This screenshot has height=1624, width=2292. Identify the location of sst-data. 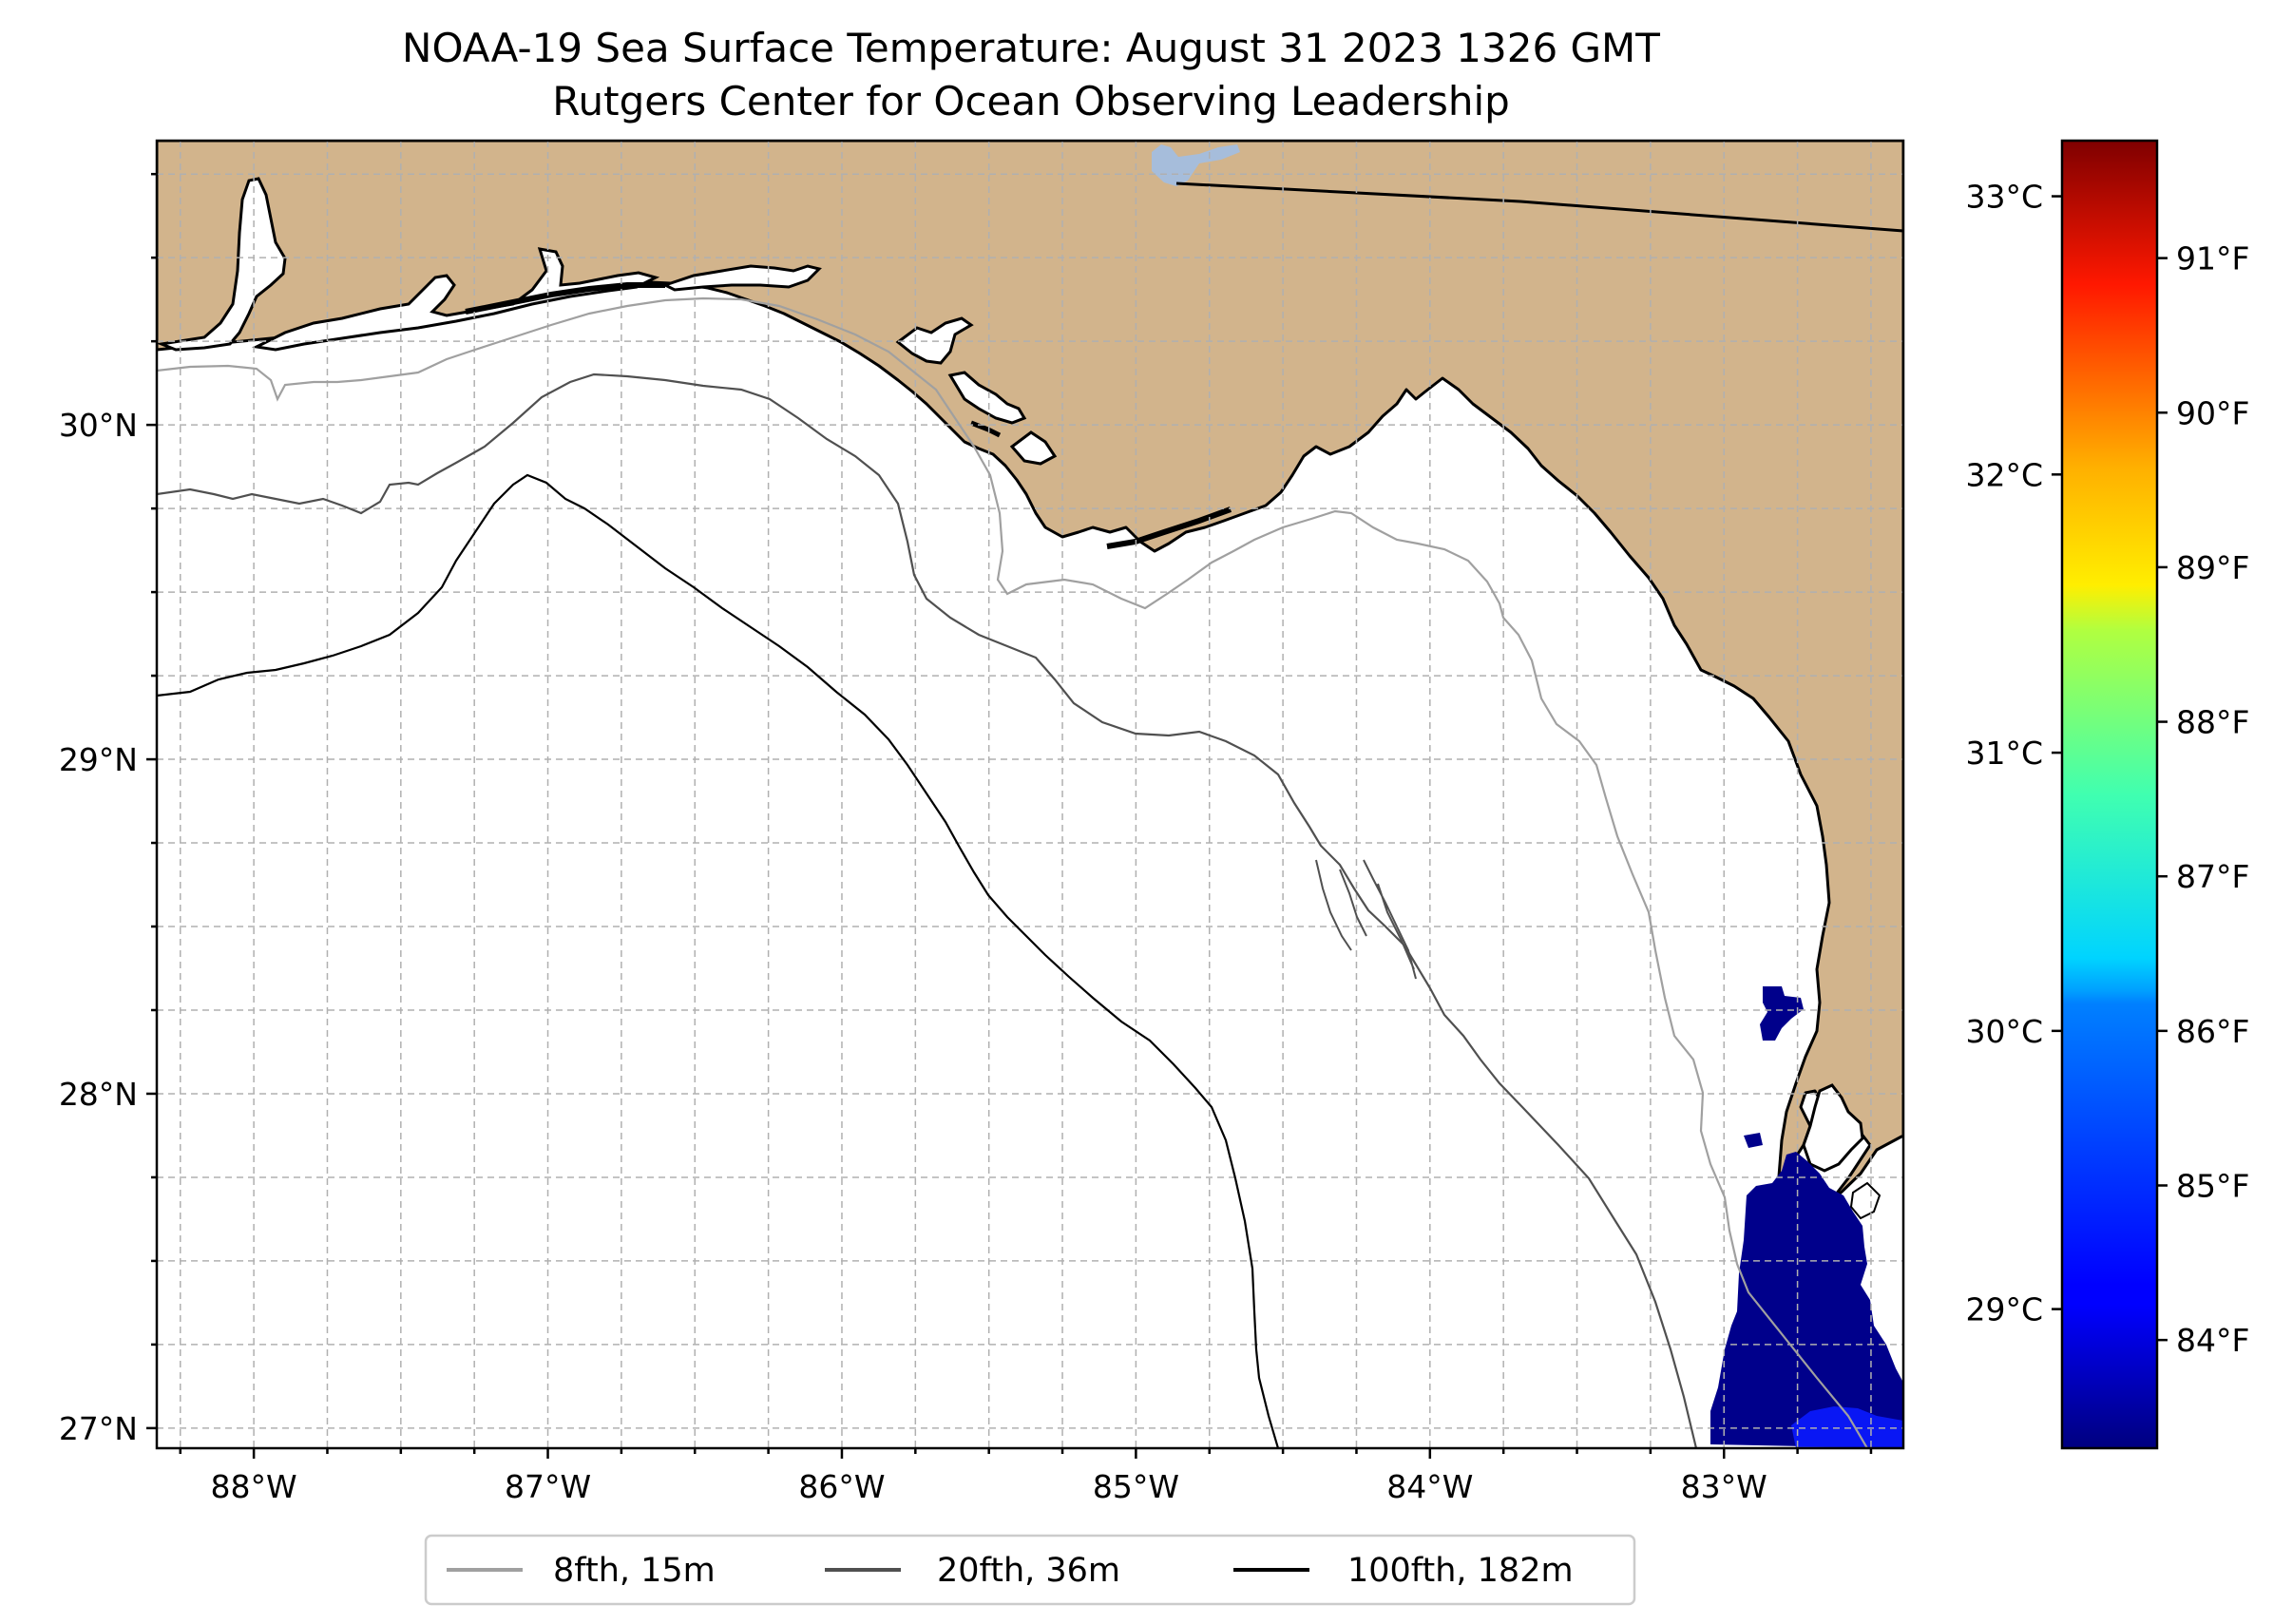
(1806, 1217).